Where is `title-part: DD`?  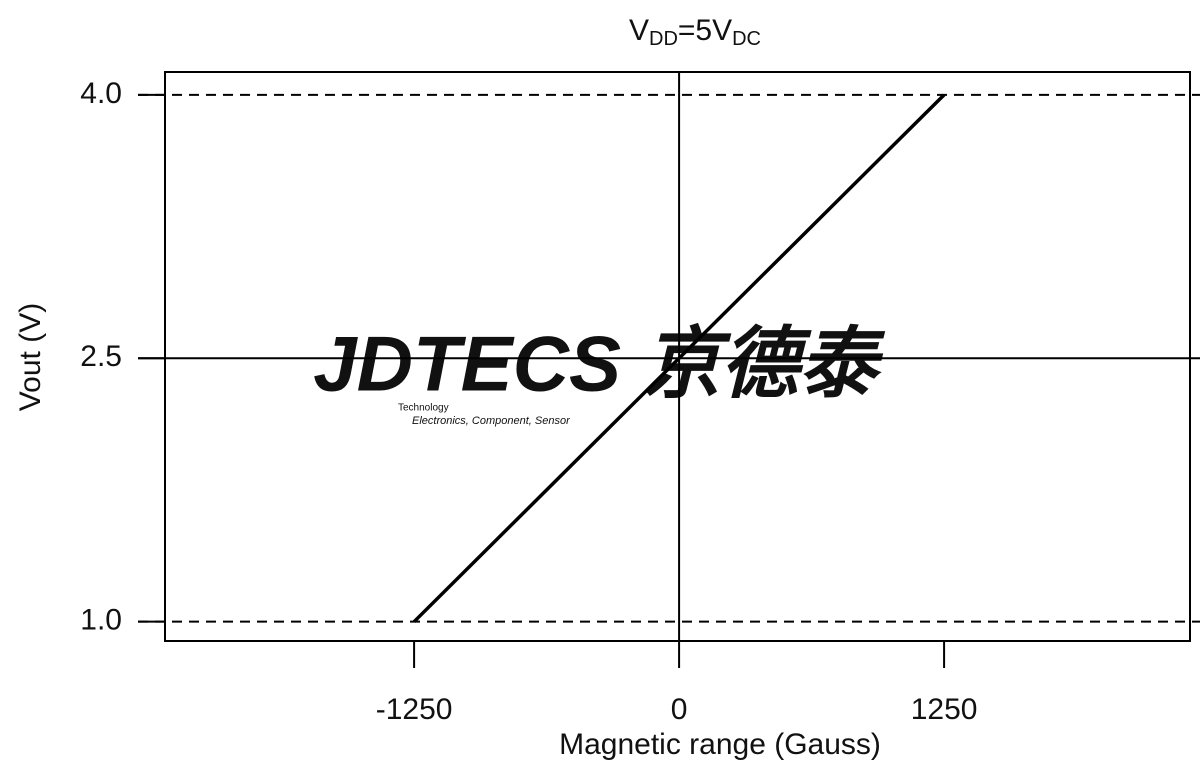
title-part: DD is located at coordinates (663, 39).